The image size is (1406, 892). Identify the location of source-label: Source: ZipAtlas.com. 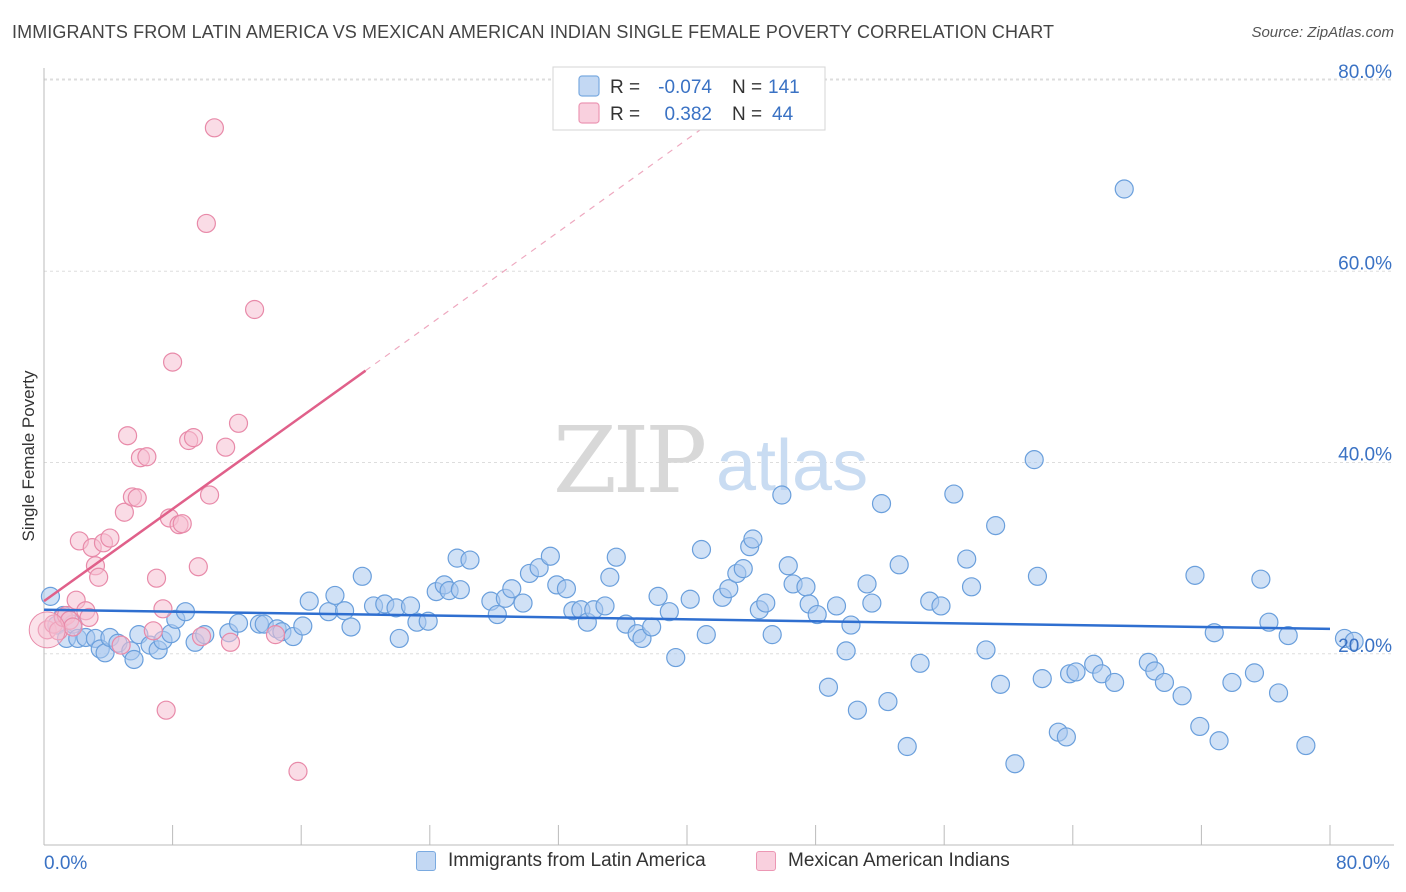
(1322, 32).